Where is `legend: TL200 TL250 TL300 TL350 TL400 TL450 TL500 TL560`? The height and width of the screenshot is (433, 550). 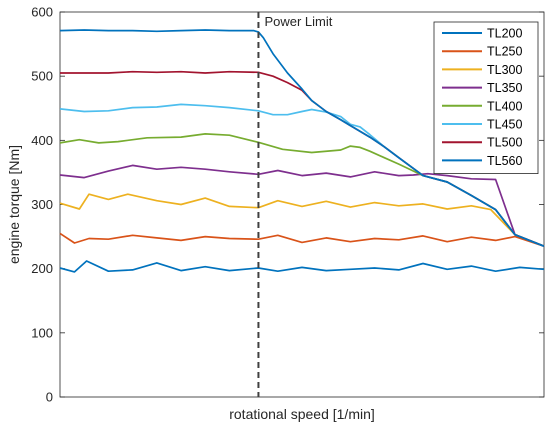
legend: TL200 TL250 TL300 TL350 TL400 TL450 TL500 TL560 is located at coordinates (486, 98).